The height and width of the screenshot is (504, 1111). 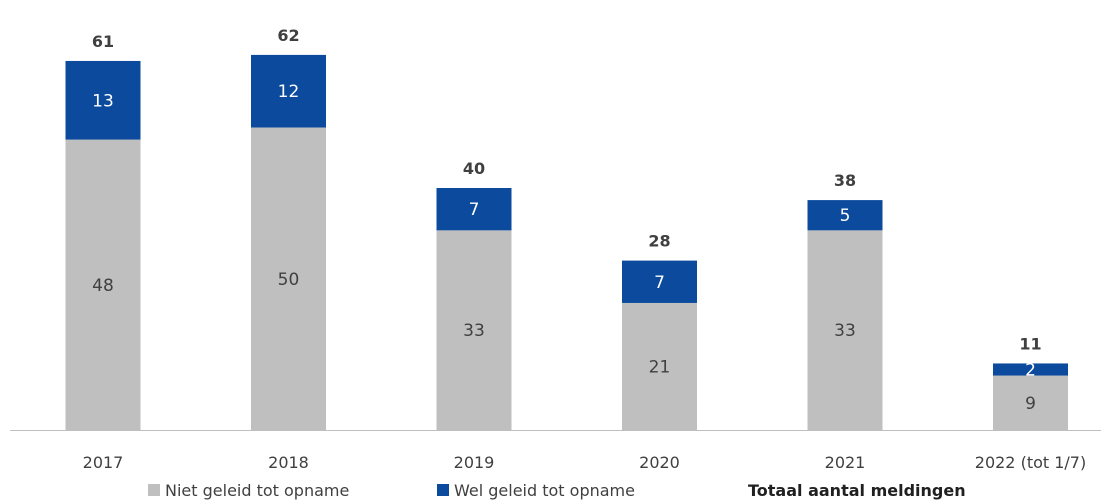 What do you see at coordinates (845, 180) in the screenshot?
I see `total-label-4: 38` at bounding box center [845, 180].